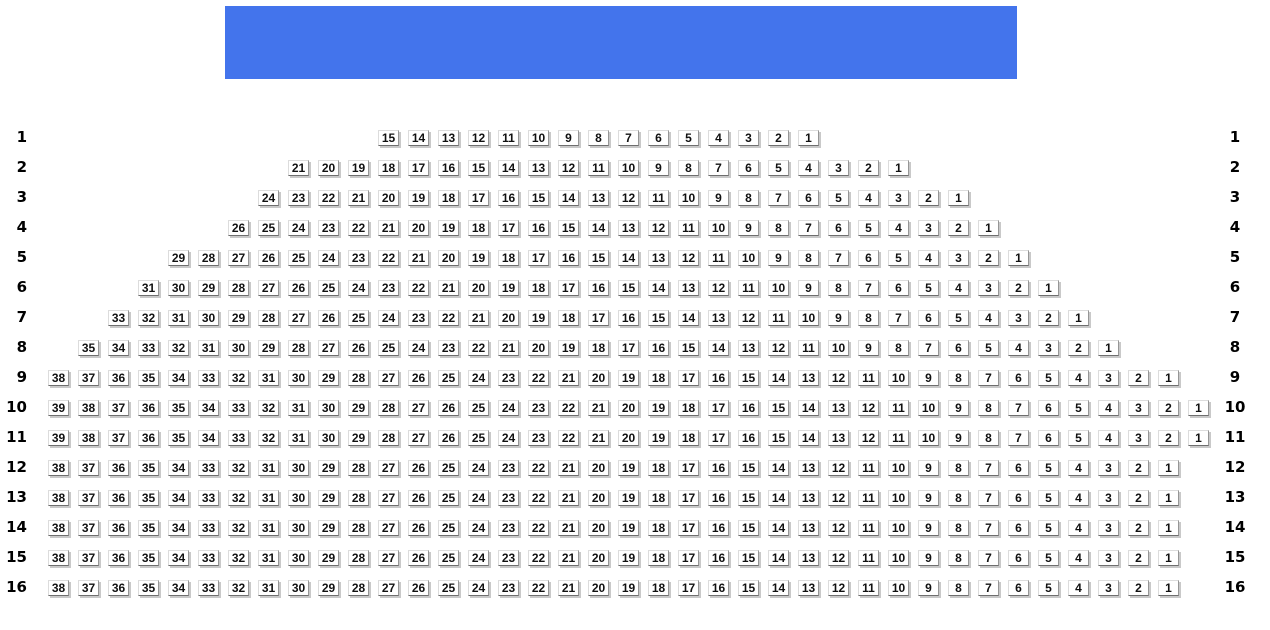 The width and height of the screenshot is (1270, 630). I want to click on seat-6-19: 19, so click(508, 288).